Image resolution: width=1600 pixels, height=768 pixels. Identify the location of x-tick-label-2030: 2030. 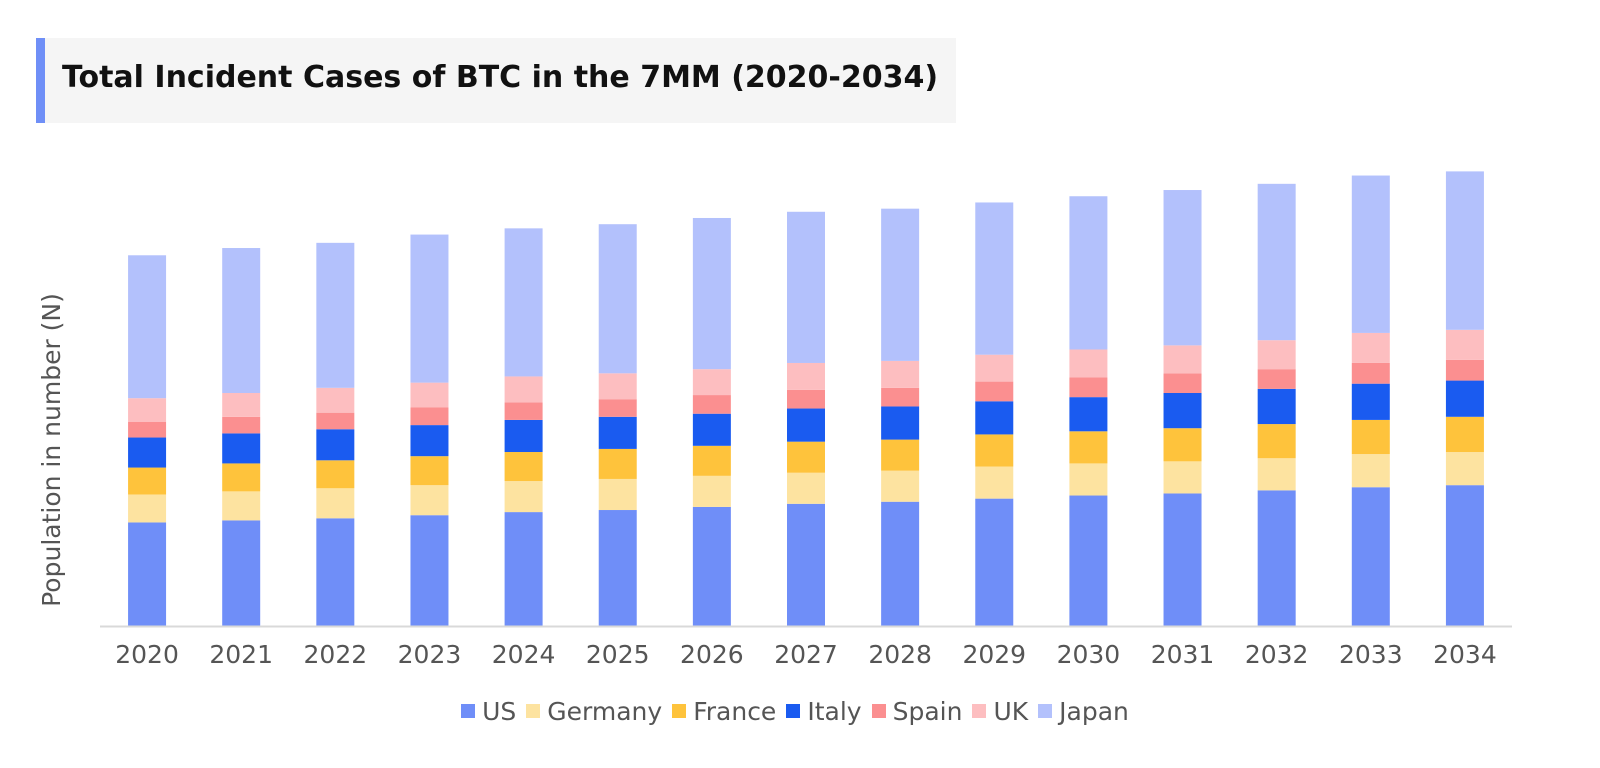
(1089, 654).